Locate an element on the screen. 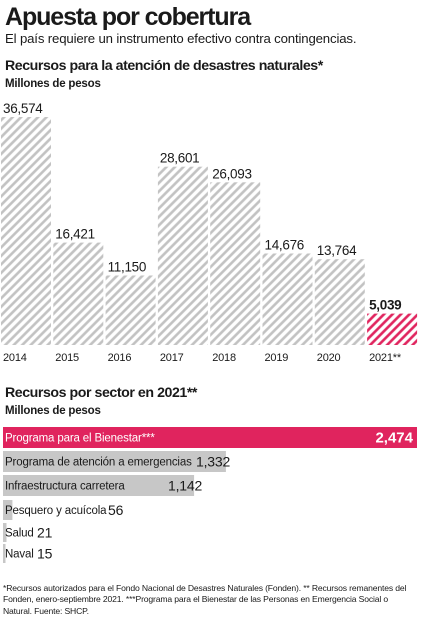 The height and width of the screenshot is (620, 422). x-tick-label: 2019 is located at coordinates (277, 358).